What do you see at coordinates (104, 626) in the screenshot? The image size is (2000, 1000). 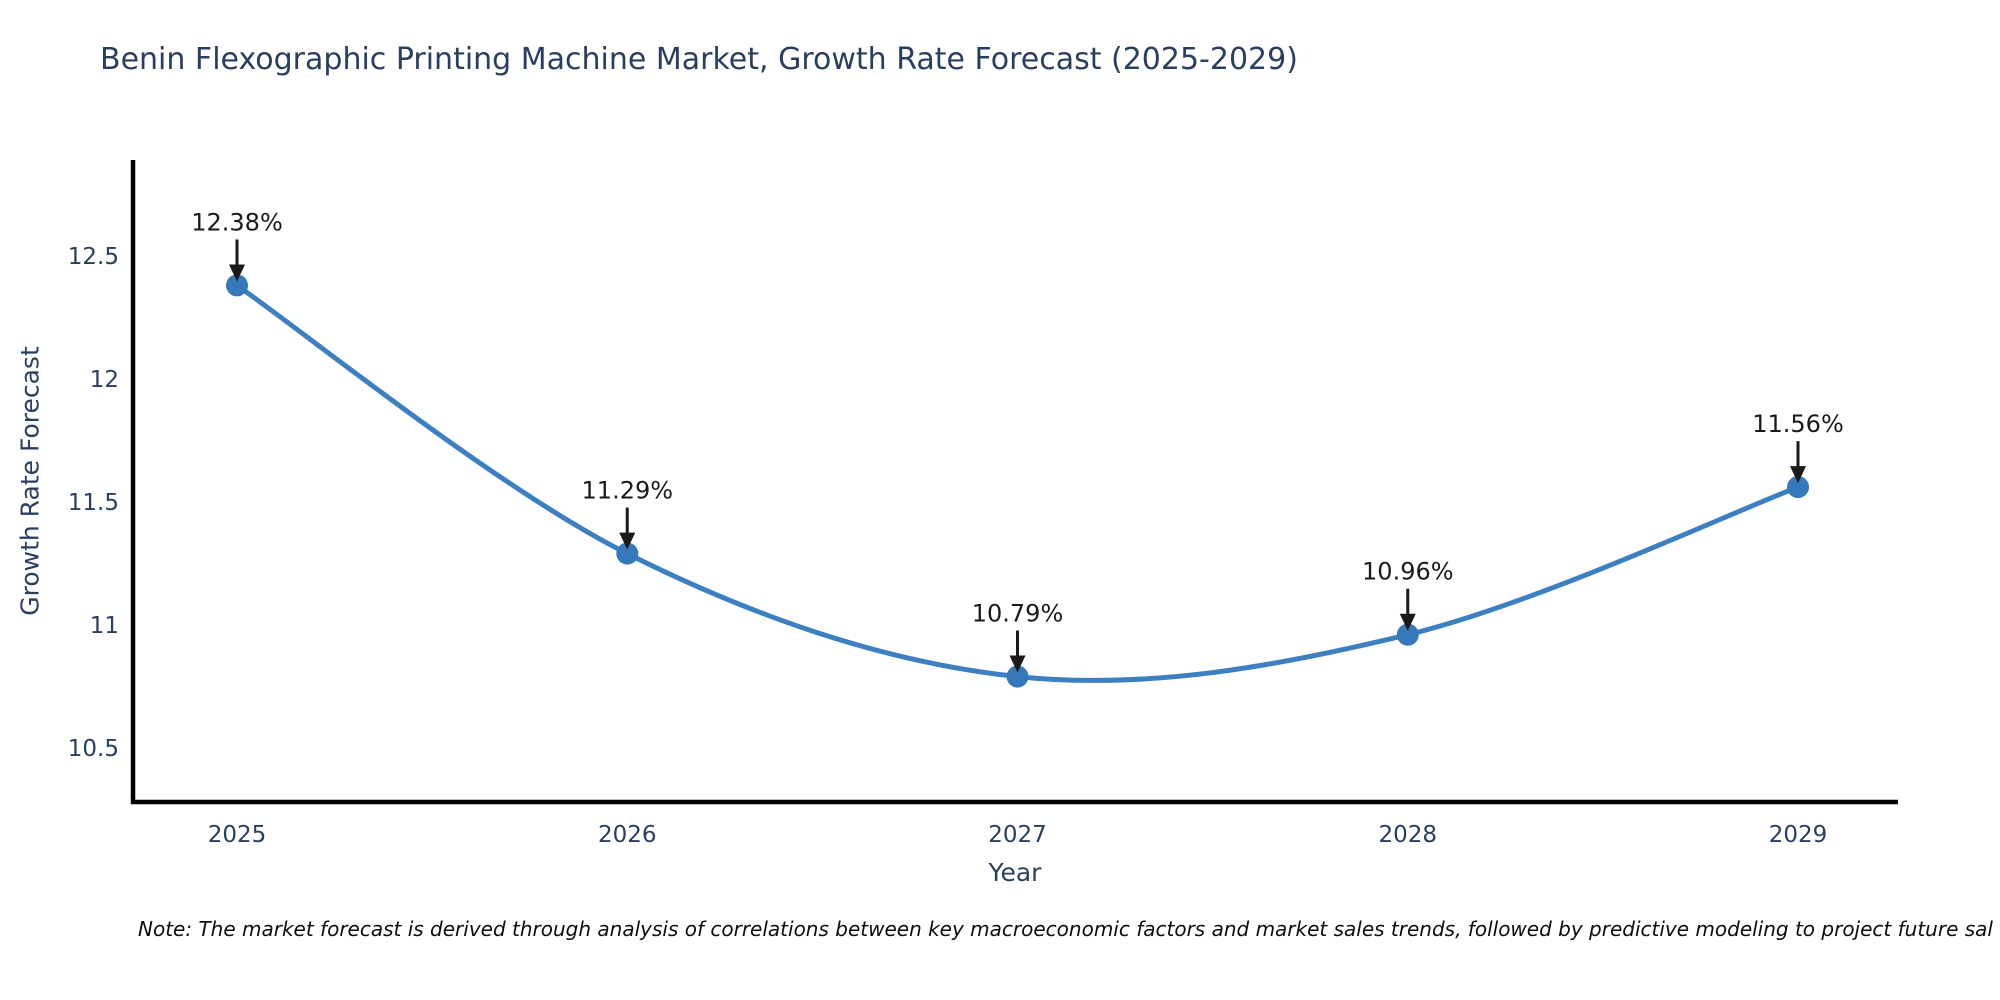 I see `y-tick-label: 11` at bounding box center [104, 626].